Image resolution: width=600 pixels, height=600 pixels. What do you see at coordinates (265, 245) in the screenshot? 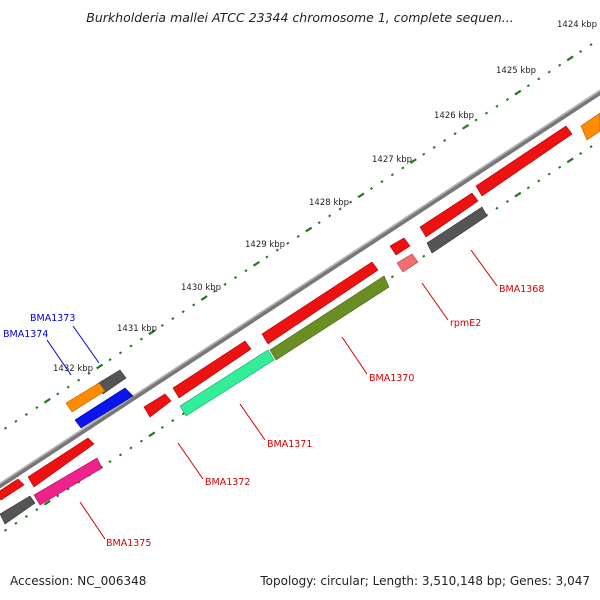
I see `kbp-label: 1429 kbp` at bounding box center [265, 245].